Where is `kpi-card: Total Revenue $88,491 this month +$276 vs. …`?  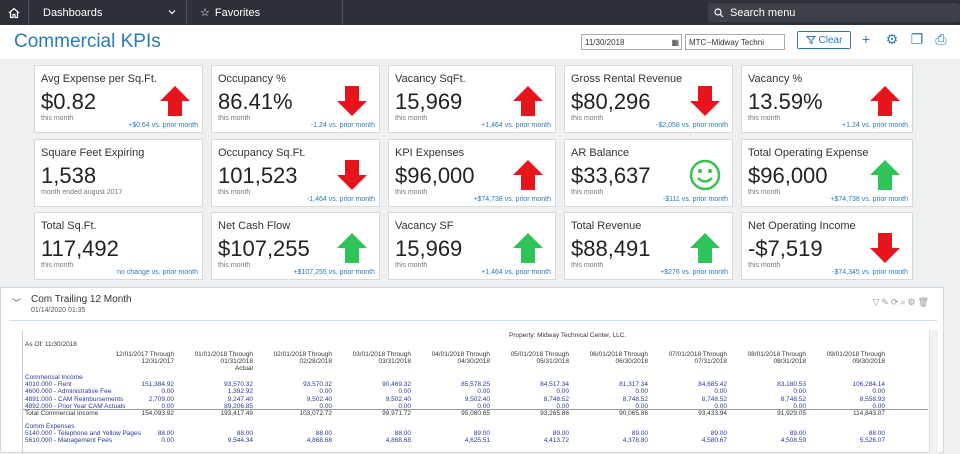
kpi-card: Total Revenue $88,491 this month +$276 vs. … is located at coordinates (648, 246).